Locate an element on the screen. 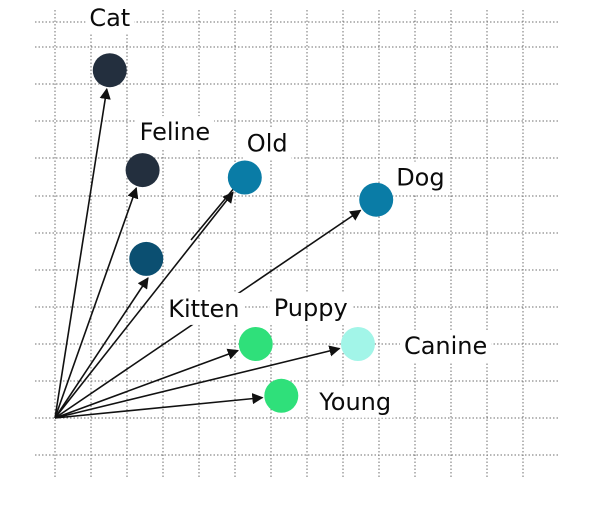 The width and height of the screenshot is (599, 508). dog-label-background is located at coordinates (420, 177).